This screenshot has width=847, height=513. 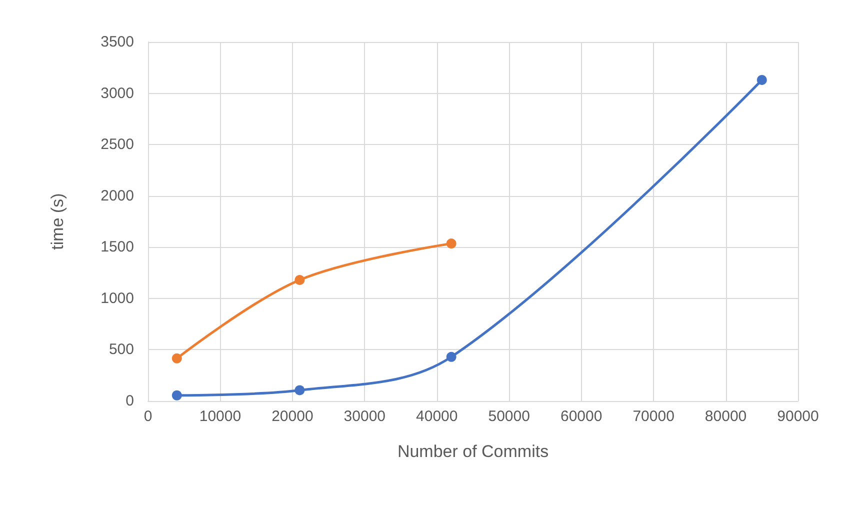 I want to click on x-tick-label: 40000, so click(x=437, y=416).